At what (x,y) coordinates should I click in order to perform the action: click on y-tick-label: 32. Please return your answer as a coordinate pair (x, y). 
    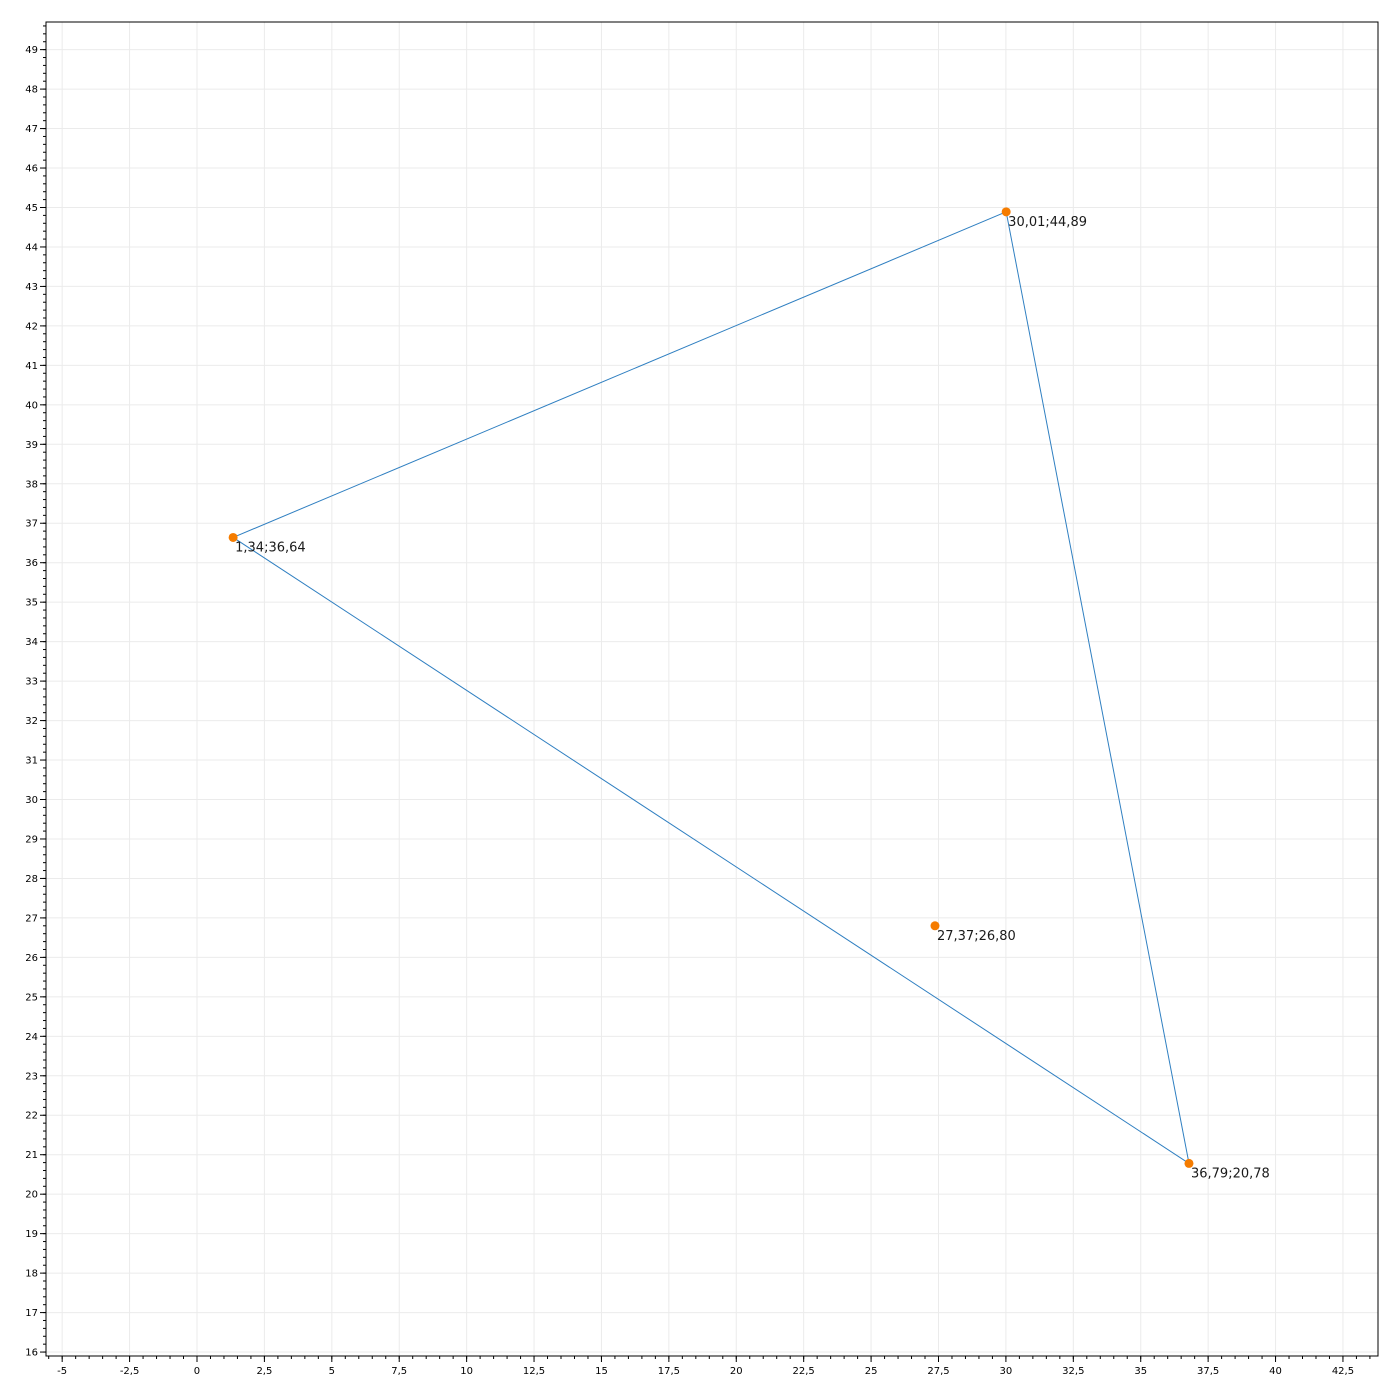
    Looking at the image, I should click on (31, 721).